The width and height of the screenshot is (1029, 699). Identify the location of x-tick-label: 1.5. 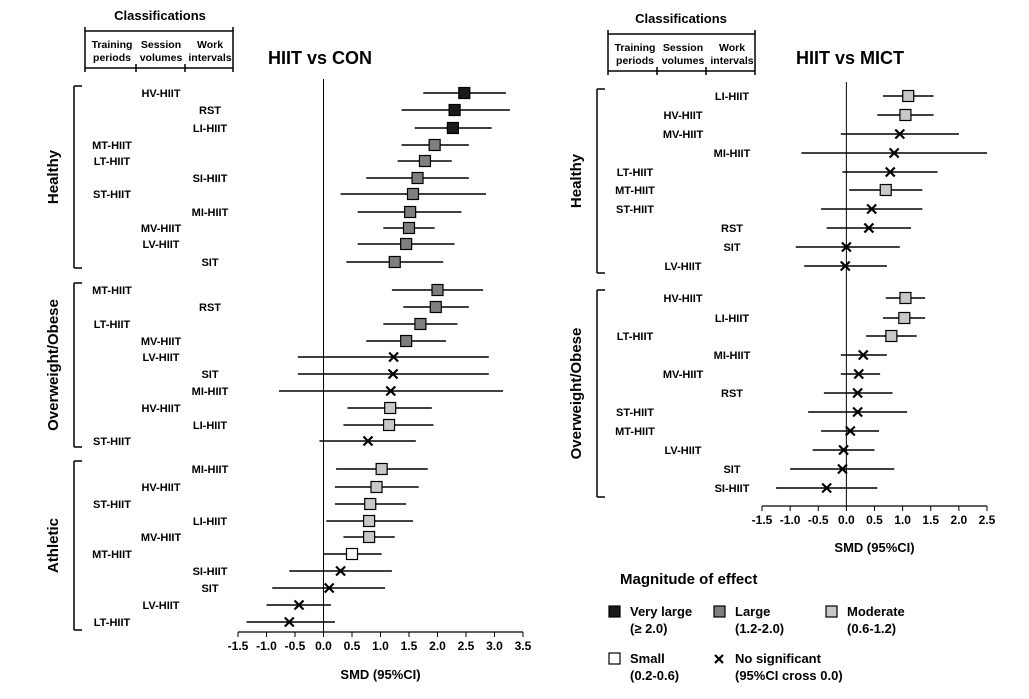
(409, 646).